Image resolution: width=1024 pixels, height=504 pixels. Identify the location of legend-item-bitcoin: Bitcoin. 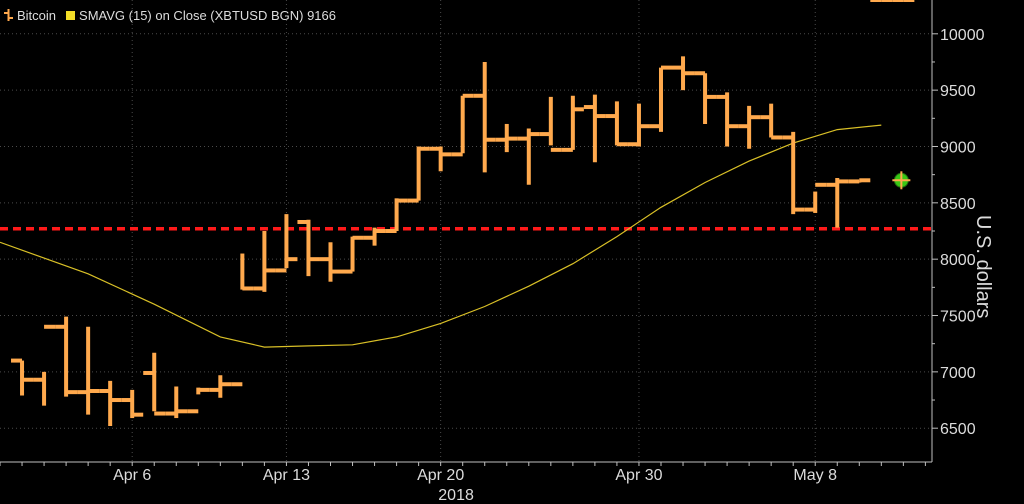
(30, 15).